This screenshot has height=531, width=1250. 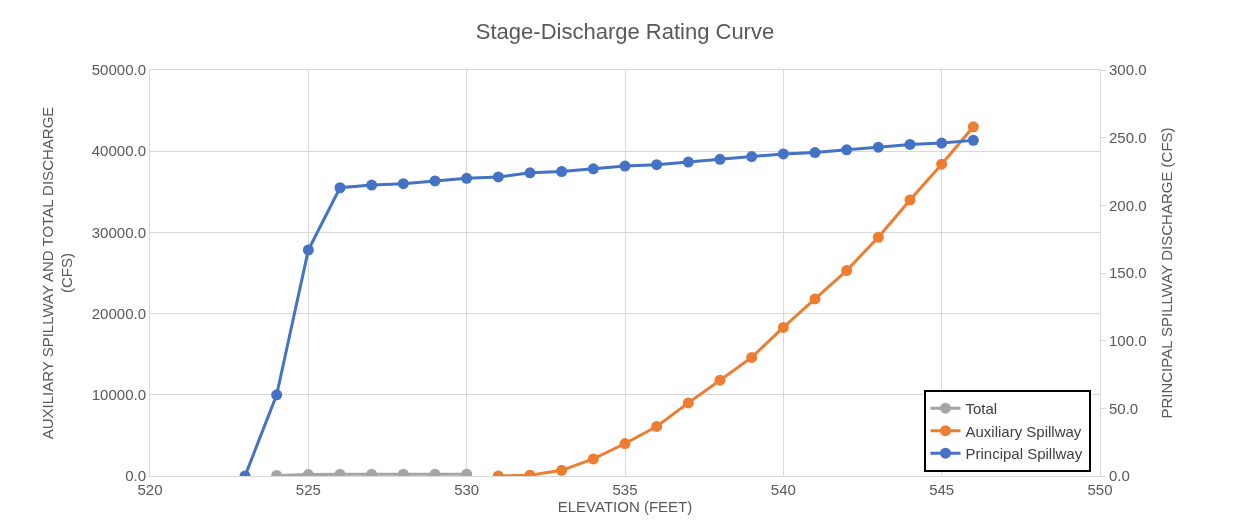 What do you see at coordinates (625, 32) in the screenshot?
I see `chart-title: Stage-Discharge Rating Curve` at bounding box center [625, 32].